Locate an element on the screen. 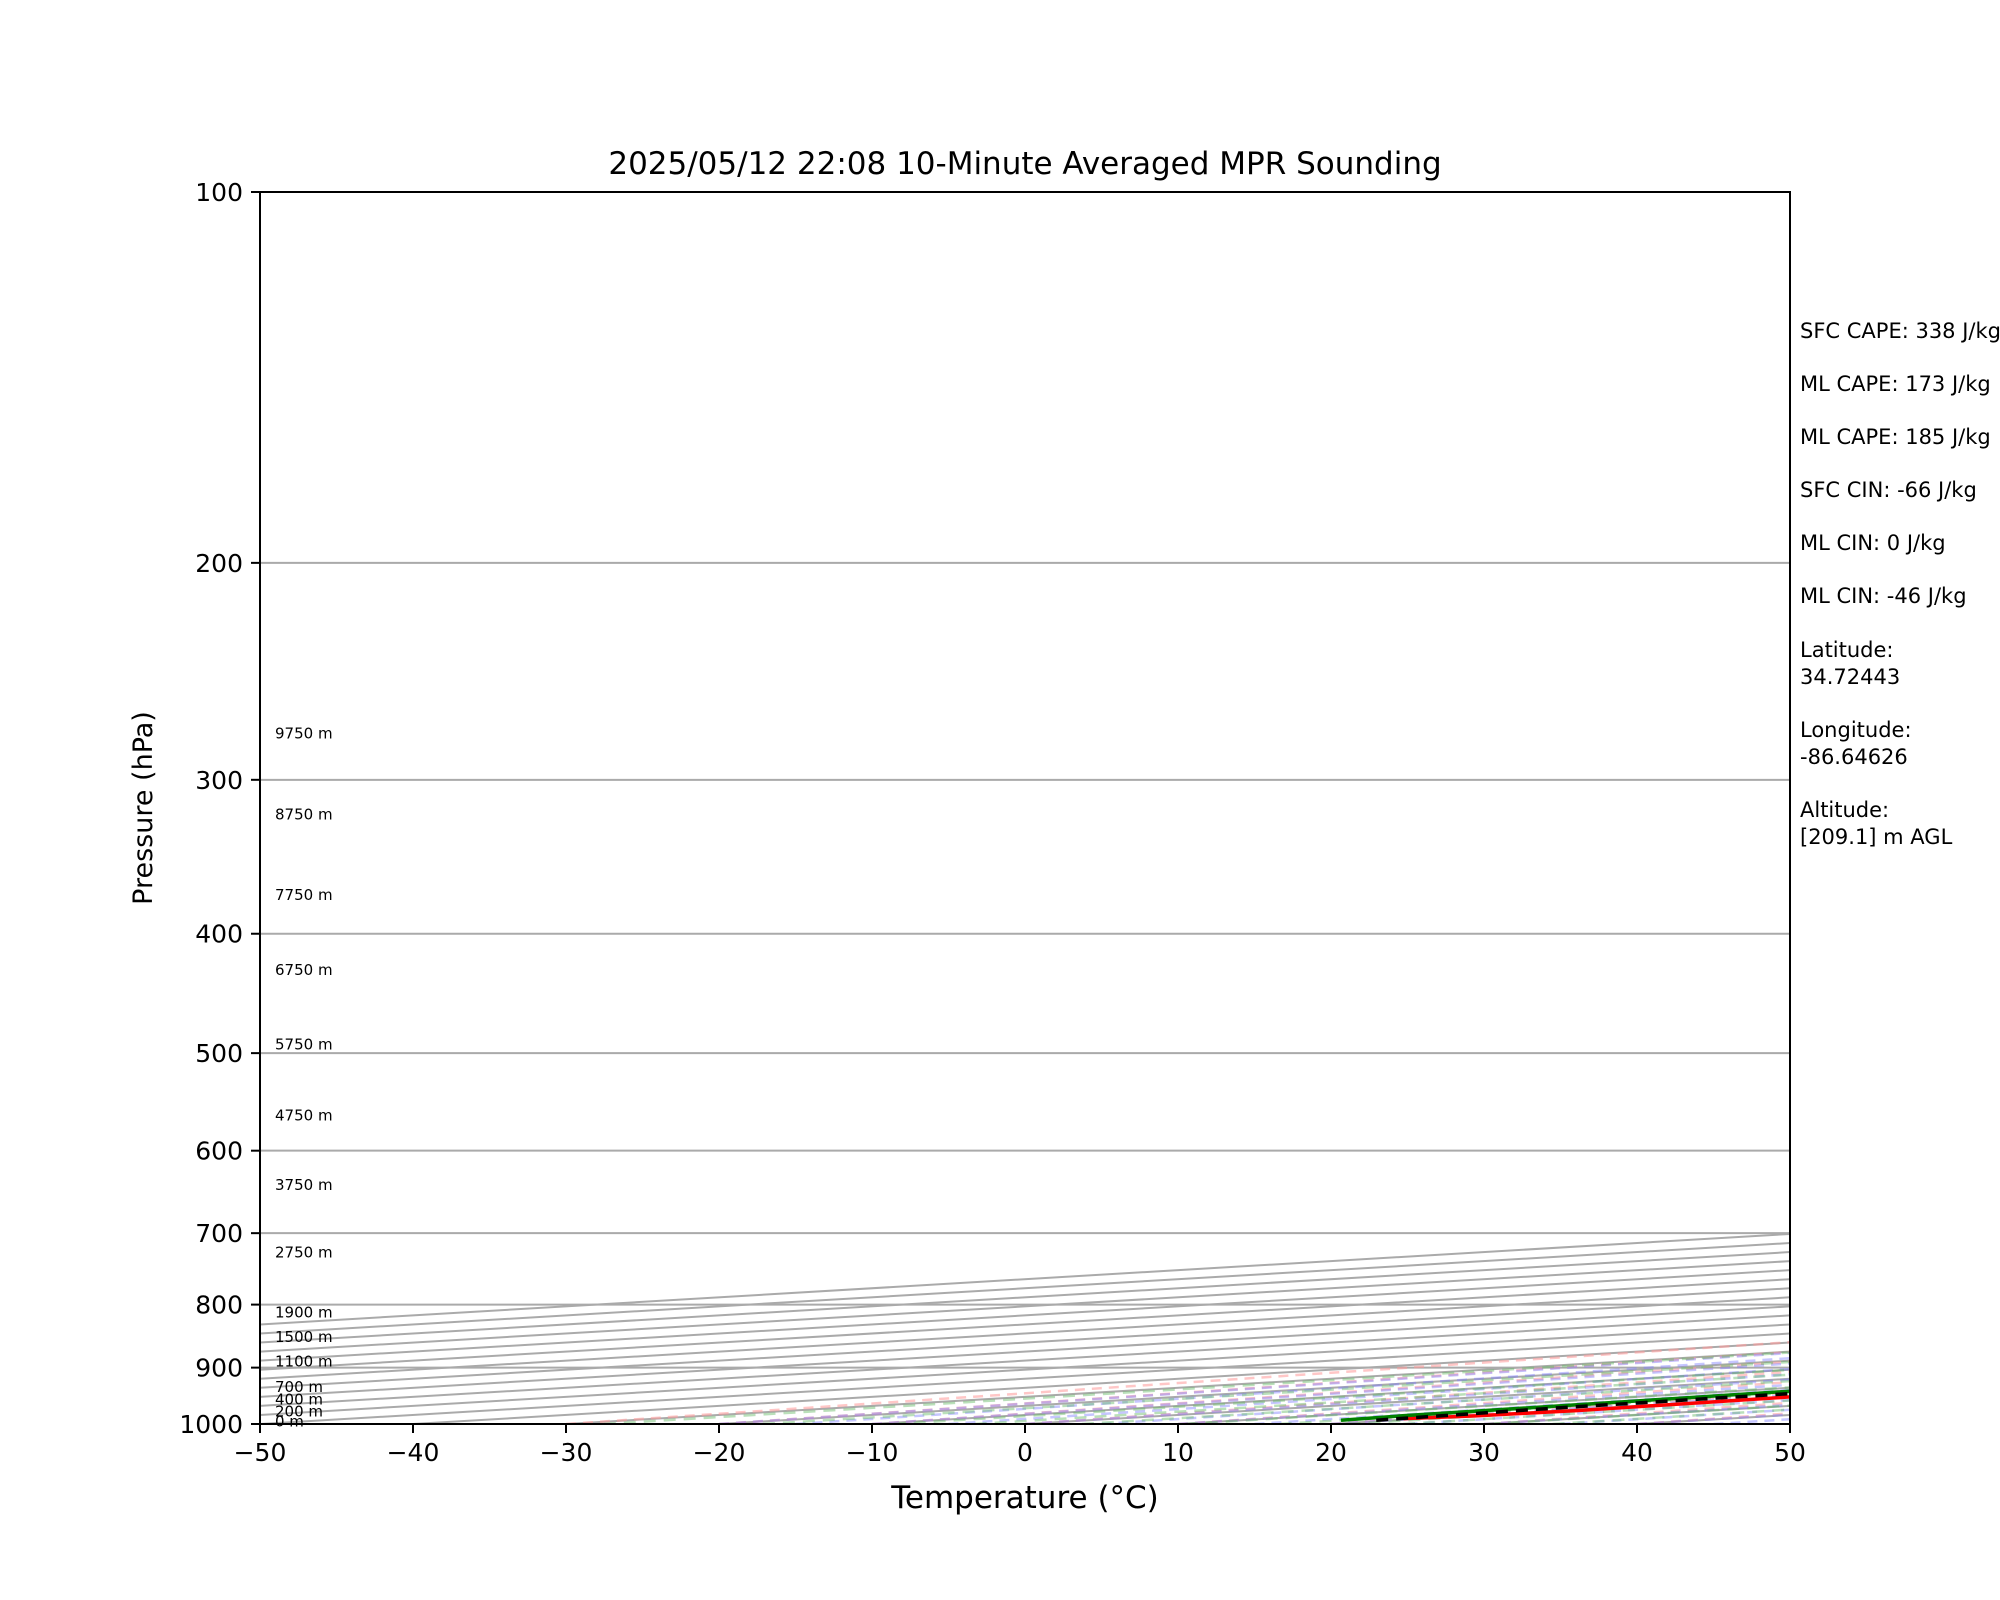  y-tick-label: 600 is located at coordinates (219, 1151).